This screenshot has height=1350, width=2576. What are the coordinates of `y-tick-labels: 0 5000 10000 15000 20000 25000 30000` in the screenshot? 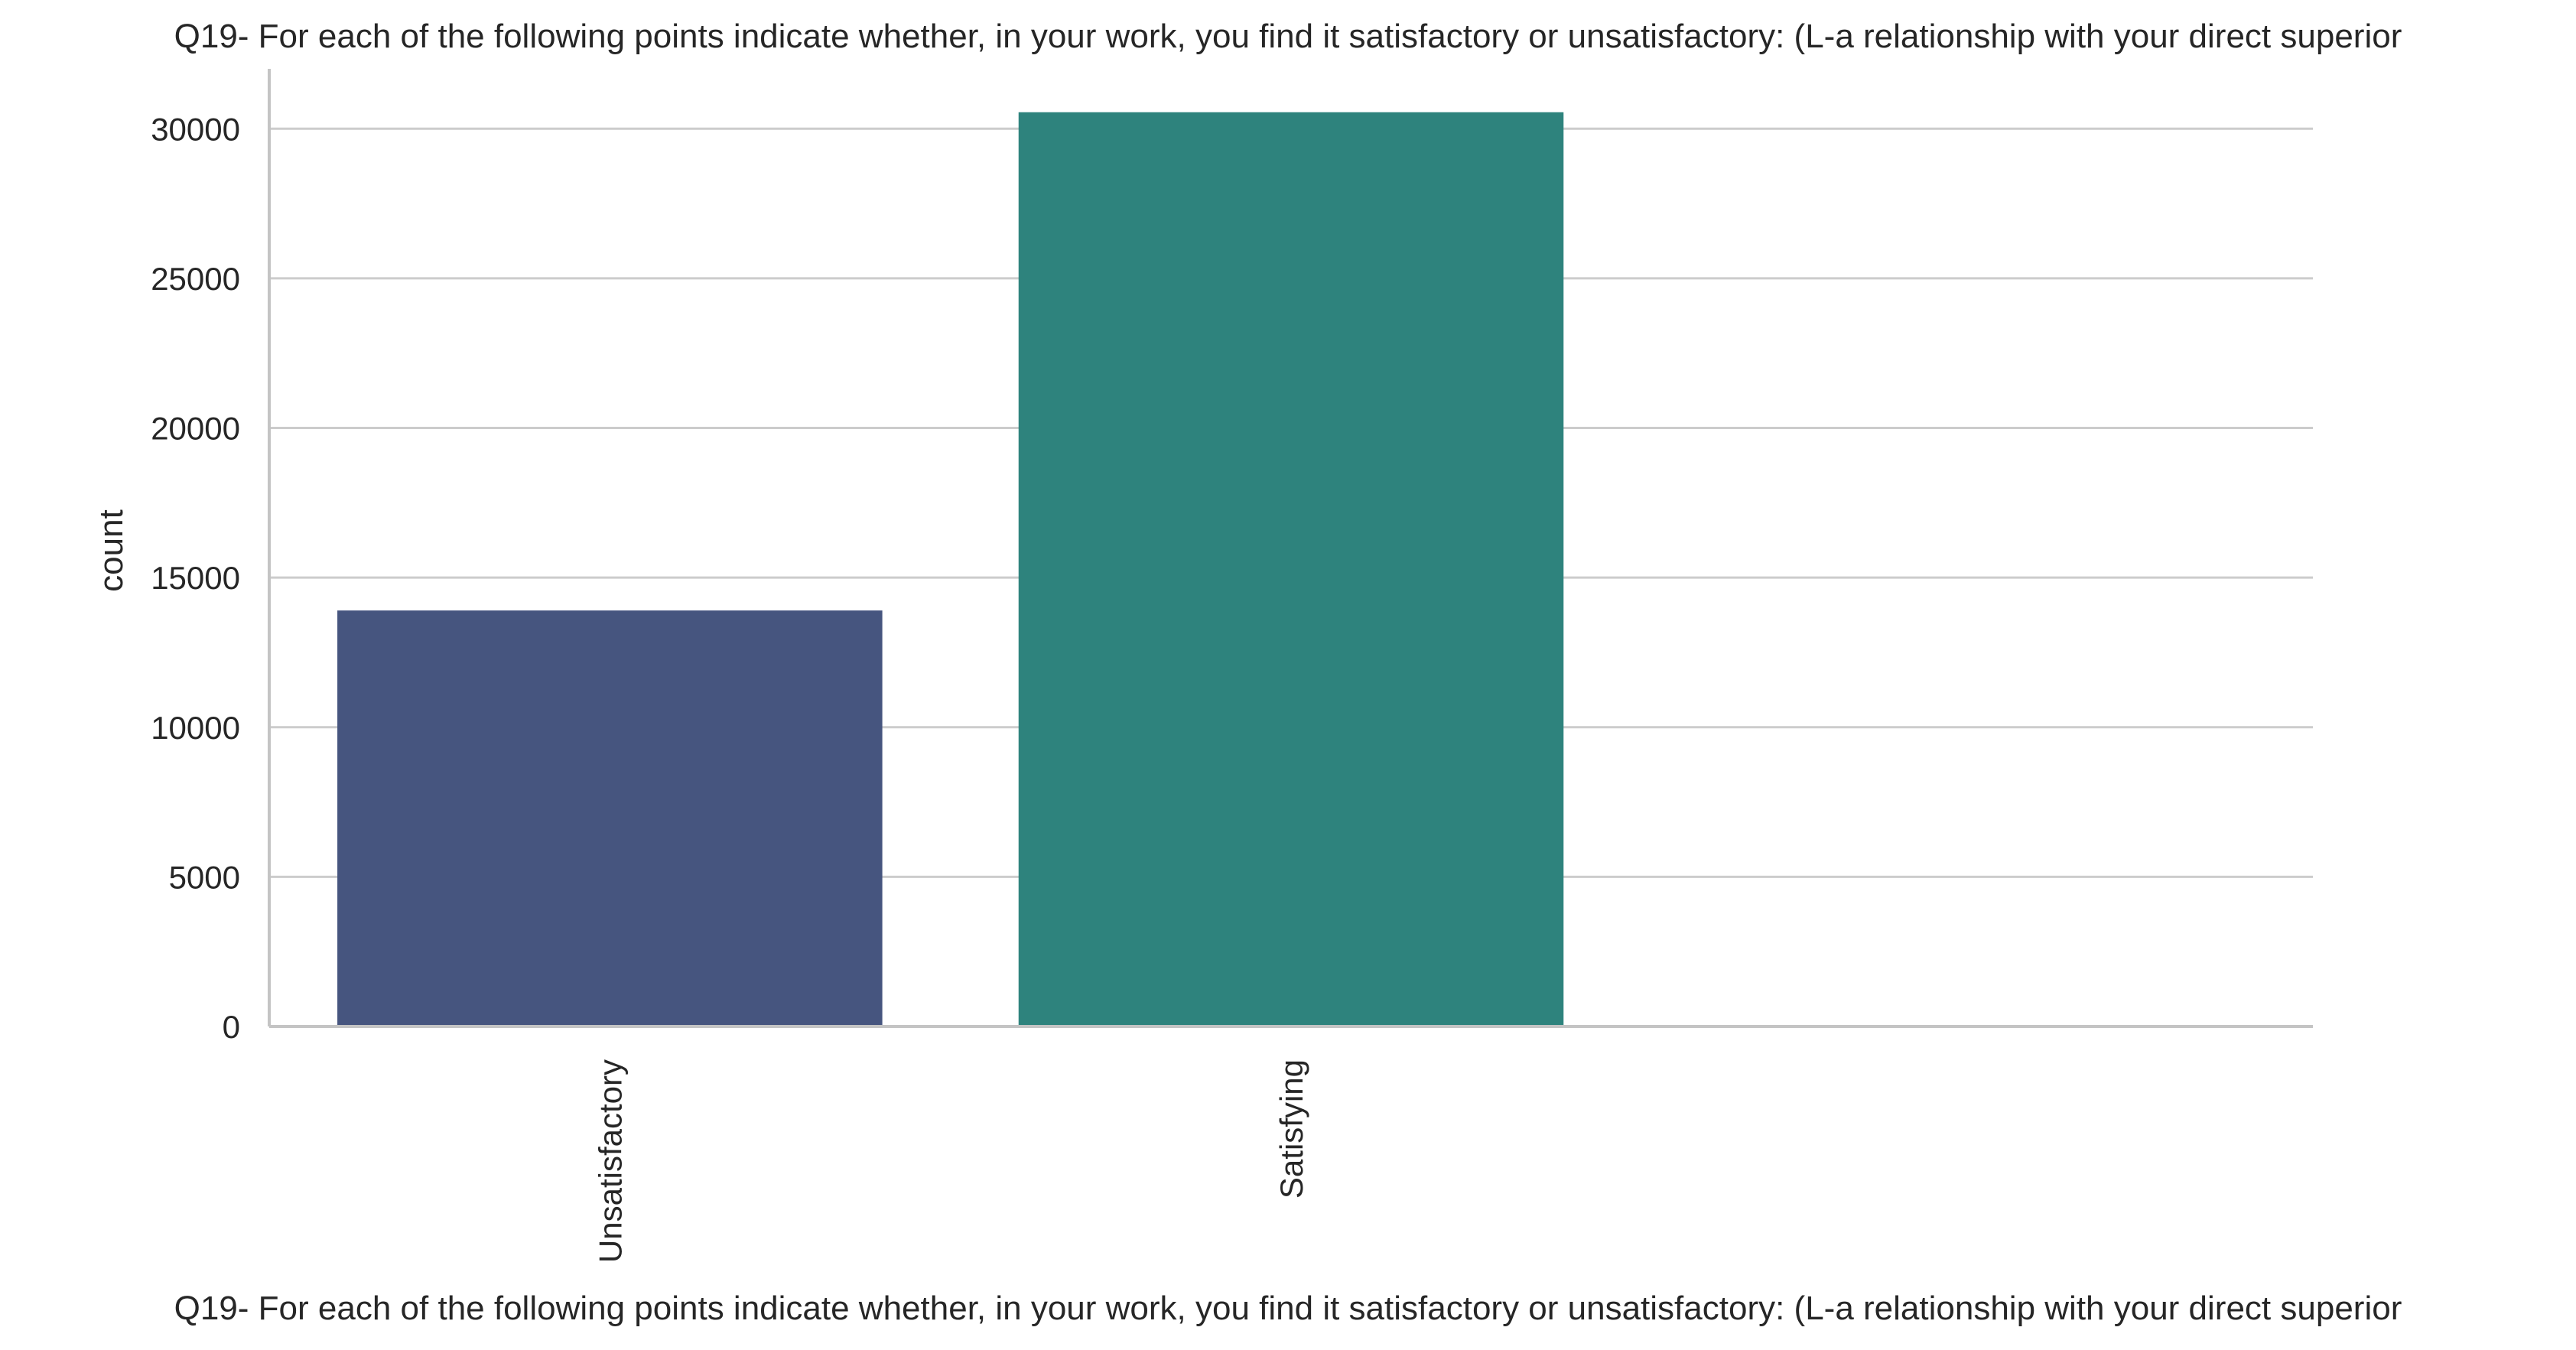 It's located at (195, 578).